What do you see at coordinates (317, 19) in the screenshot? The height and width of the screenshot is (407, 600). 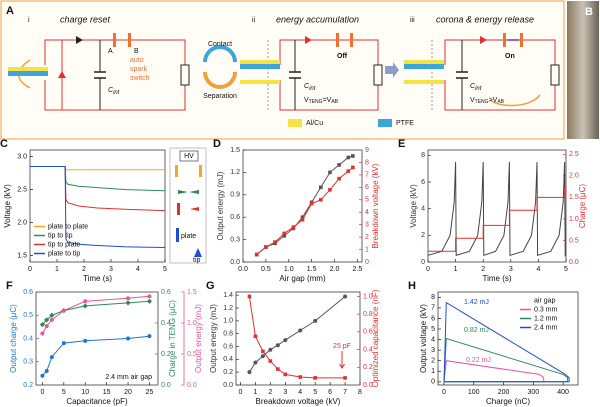 I see `step-title: energy accumulation` at bounding box center [317, 19].